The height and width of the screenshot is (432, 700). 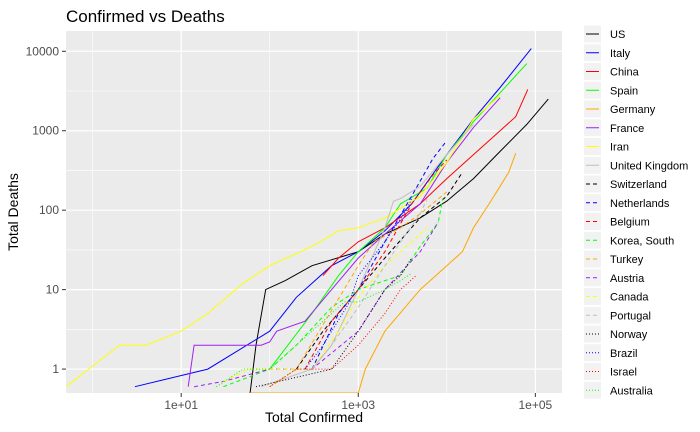 I want to click on series-line-china, so click(x=425, y=182).